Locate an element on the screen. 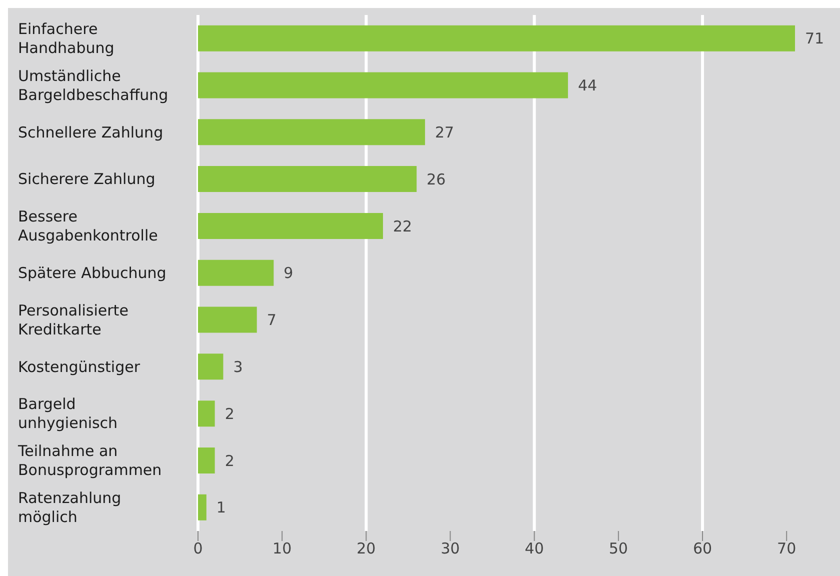  data-label: 7 is located at coordinates (271, 320).